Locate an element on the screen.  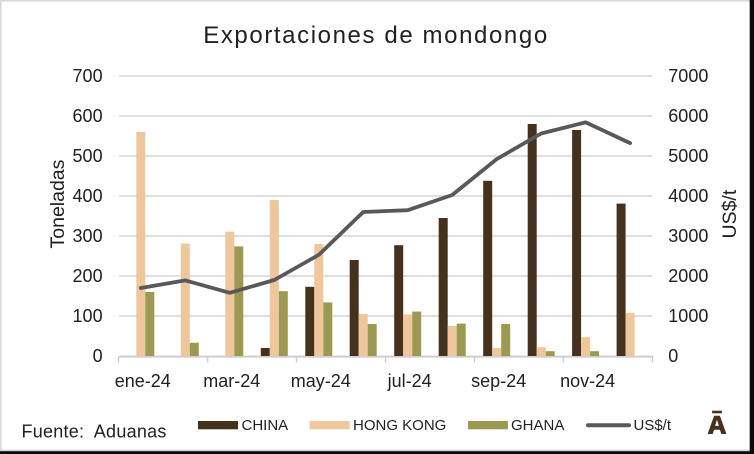
svg-text: mar-24 is located at coordinates (231, 381).